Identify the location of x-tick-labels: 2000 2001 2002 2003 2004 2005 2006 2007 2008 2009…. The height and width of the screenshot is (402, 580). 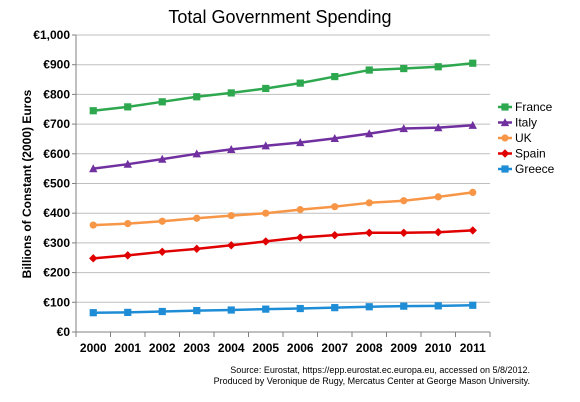
(283, 348).